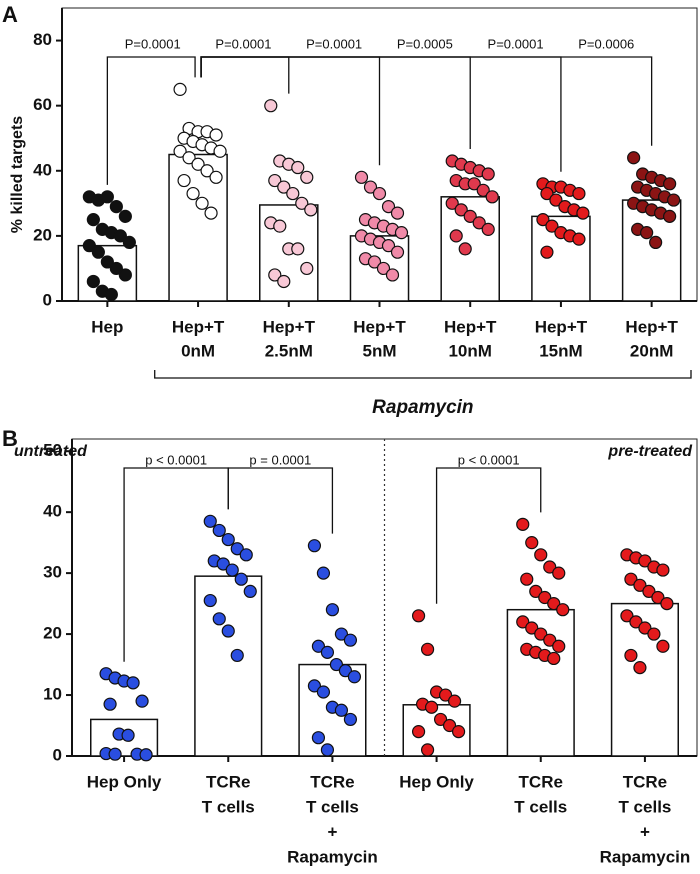 The height and width of the screenshot is (874, 700). Describe the element at coordinates (198, 350) in the screenshot. I see `x-tick-label: 0nM` at that location.